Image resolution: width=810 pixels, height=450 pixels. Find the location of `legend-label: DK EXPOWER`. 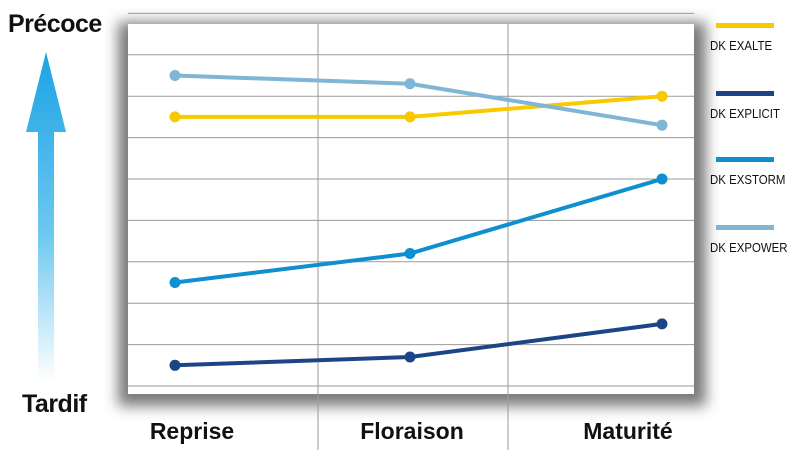

legend-label: DK EXPOWER is located at coordinates (749, 247).